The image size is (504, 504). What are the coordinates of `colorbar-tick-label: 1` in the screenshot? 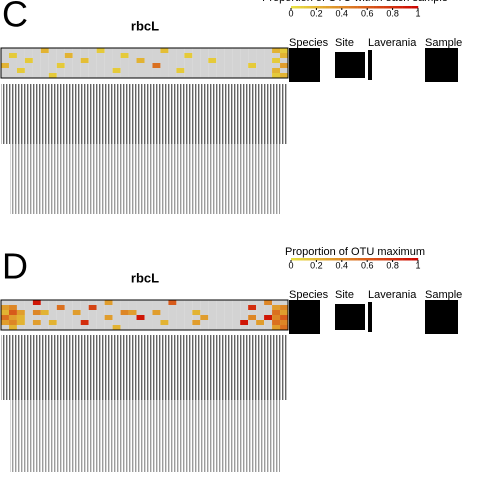 It's located at (417, 265).